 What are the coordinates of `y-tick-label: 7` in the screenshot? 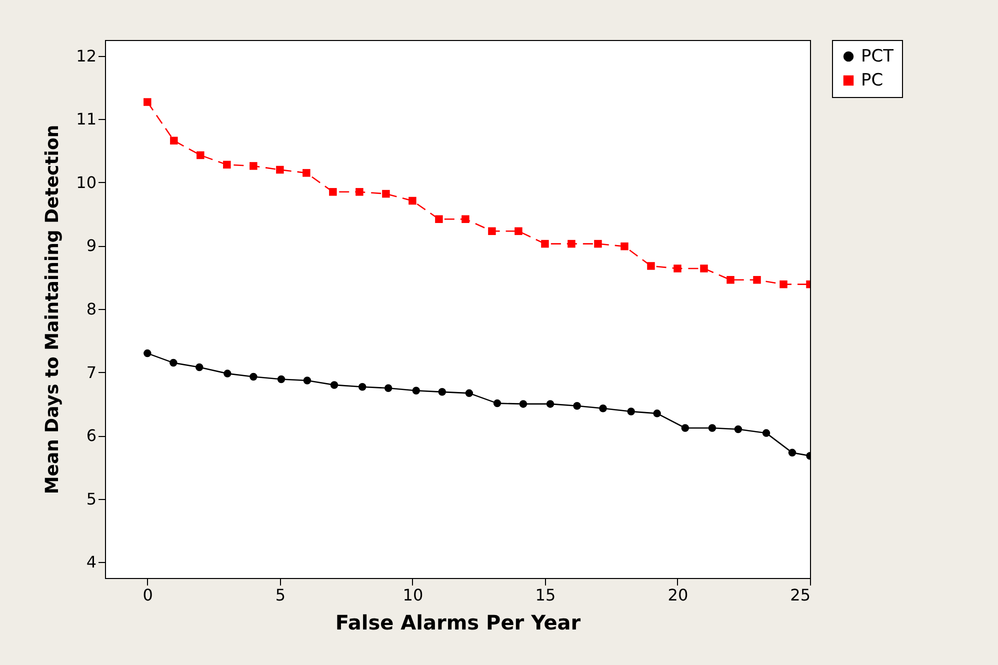 It's located at (91, 372).